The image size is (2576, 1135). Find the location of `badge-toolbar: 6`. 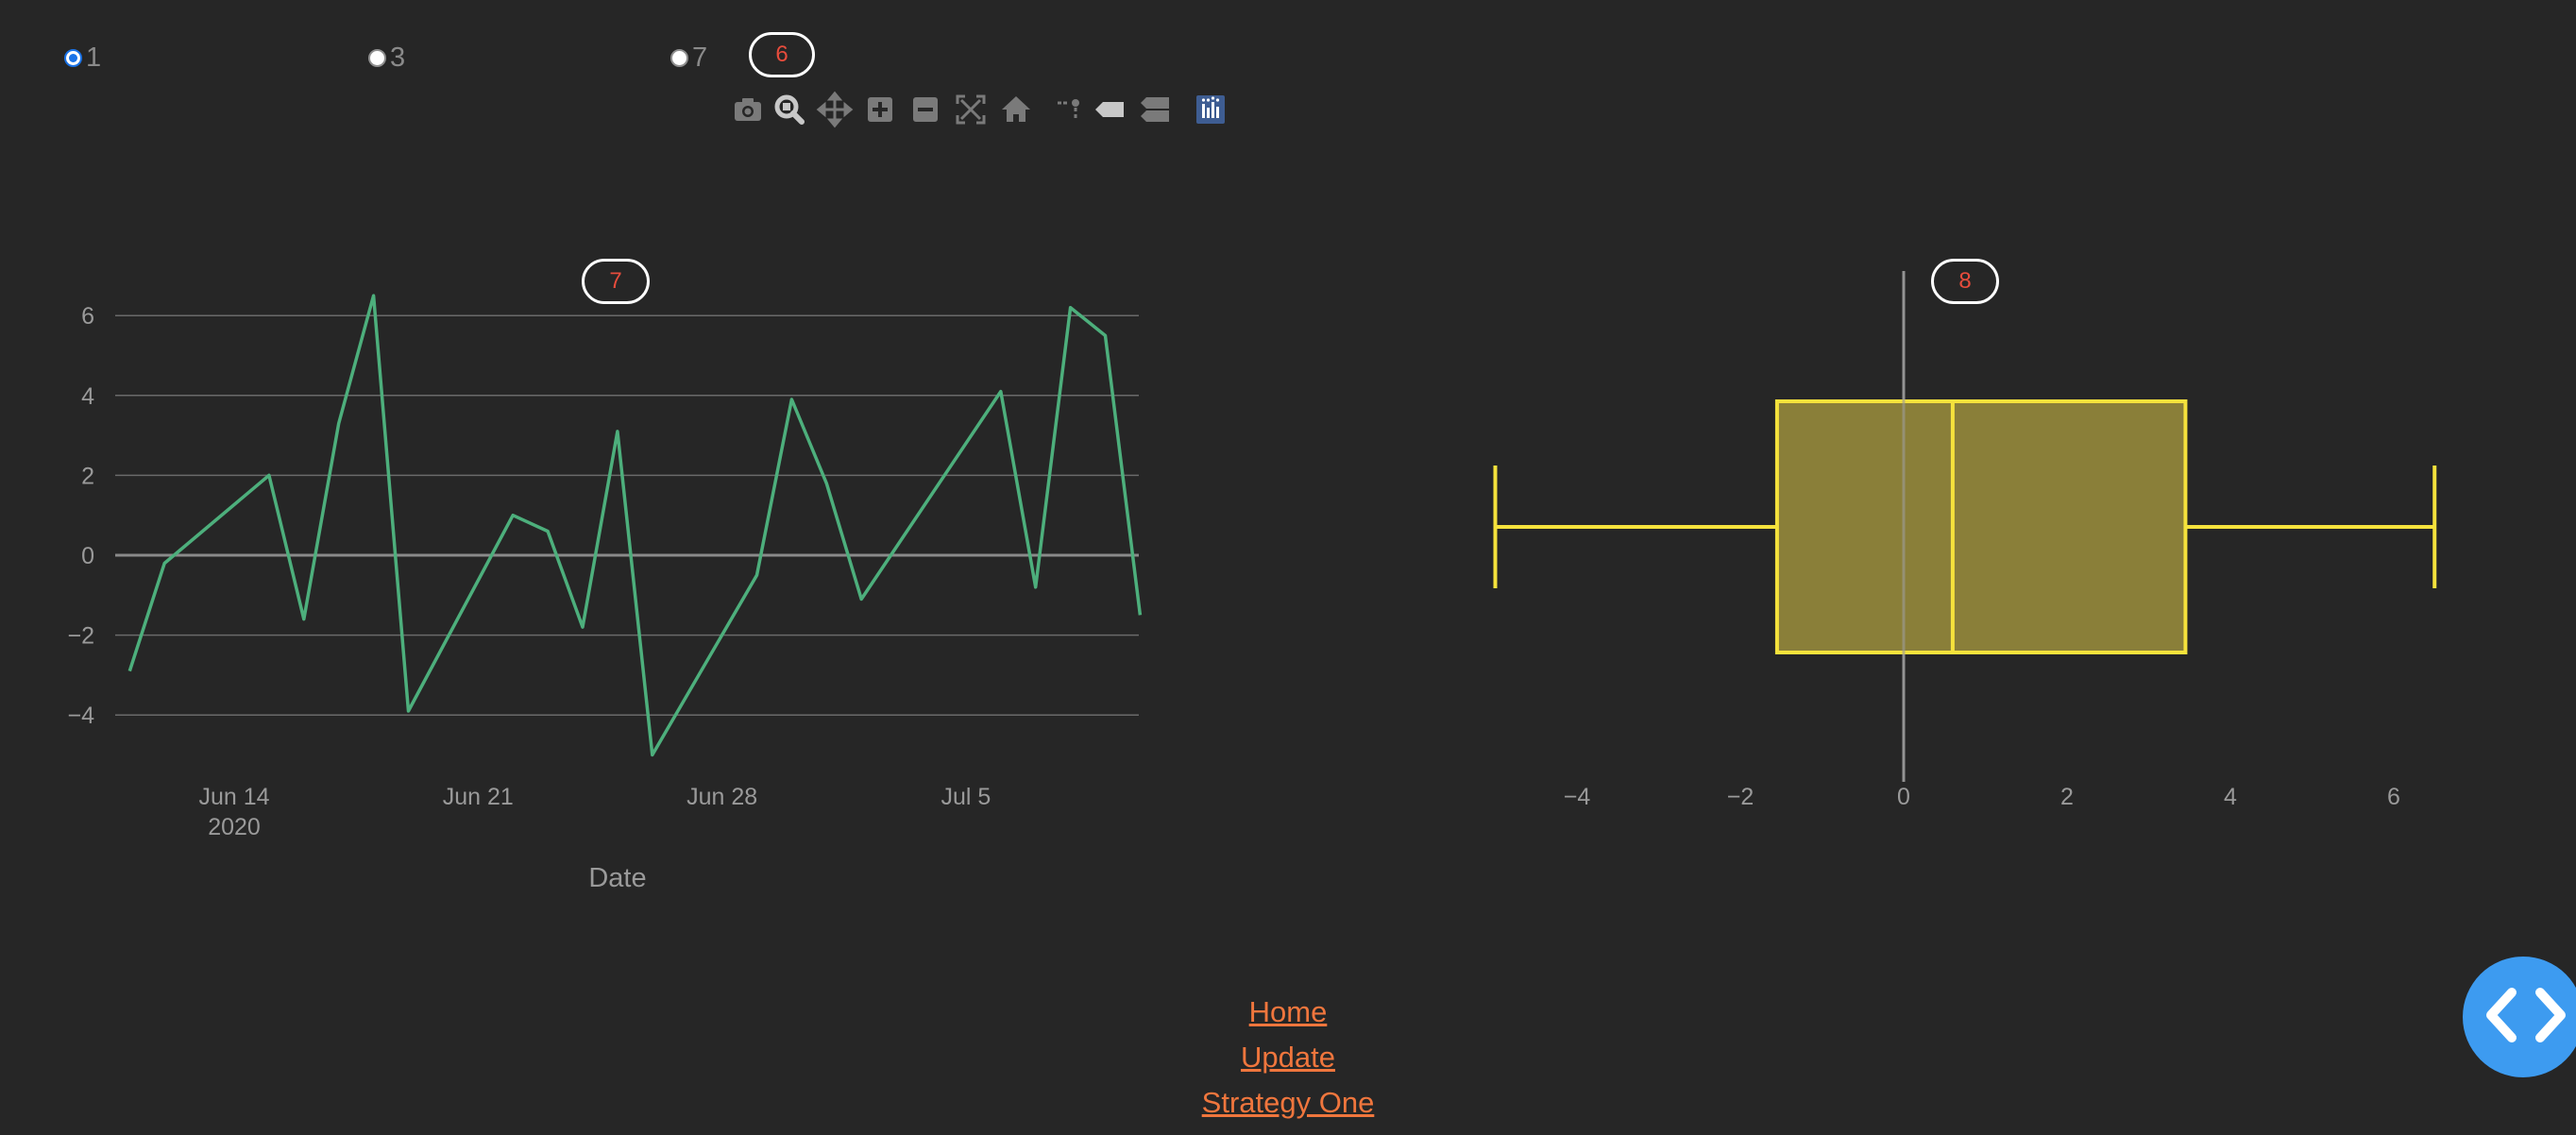

badge-toolbar: 6 is located at coordinates (782, 54).